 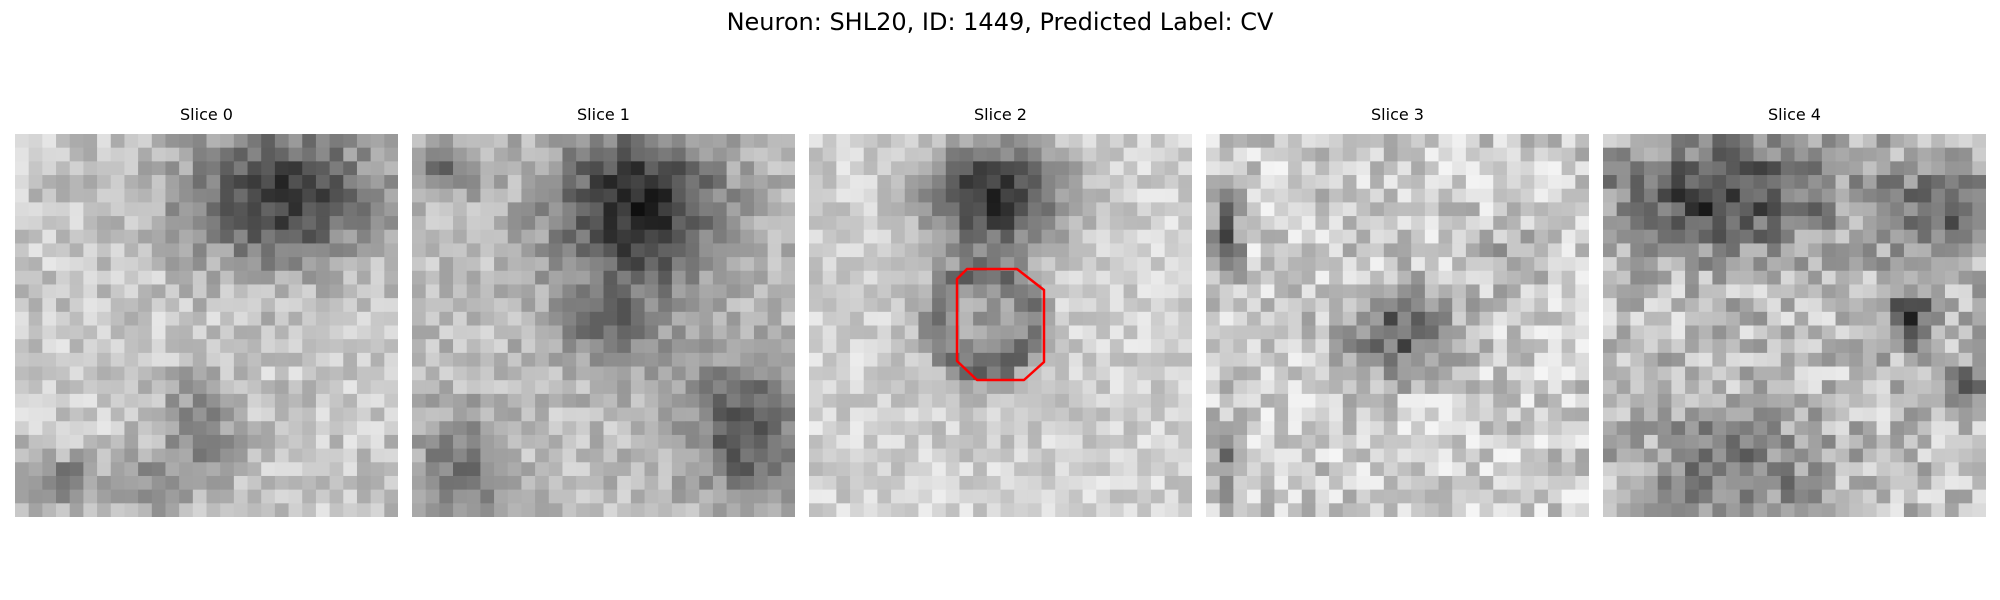 I want to click on slice-panel-0: Slice 0, so click(x=206, y=310).